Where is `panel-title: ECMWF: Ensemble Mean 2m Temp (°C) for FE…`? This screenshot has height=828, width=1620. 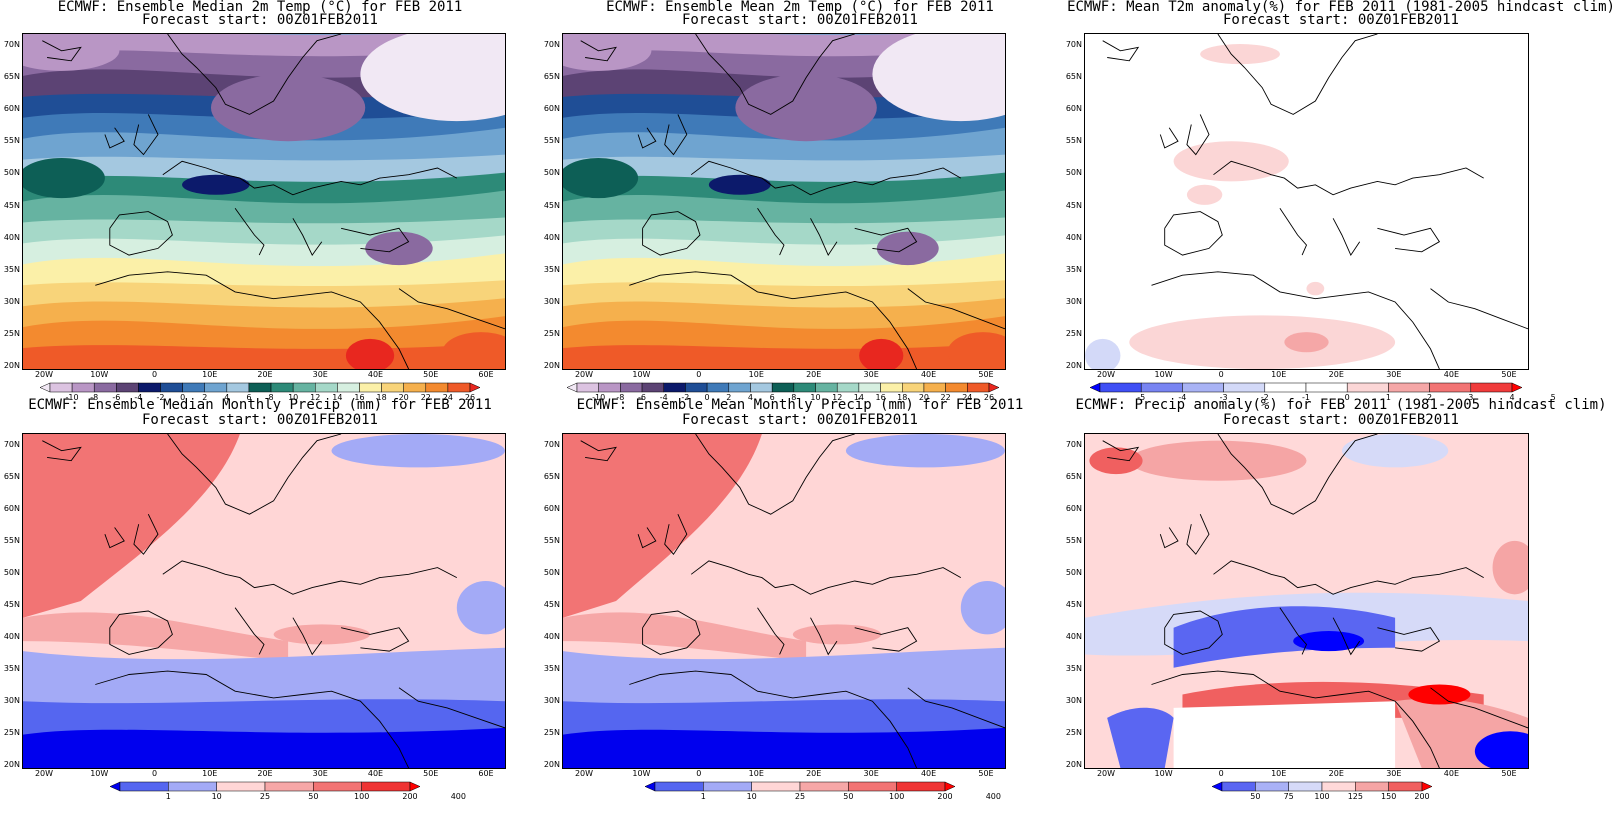 panel-title: ECMWF: Ensemble Mean 2m Temp (°C) for FE… is located at coordinates (800, 7).